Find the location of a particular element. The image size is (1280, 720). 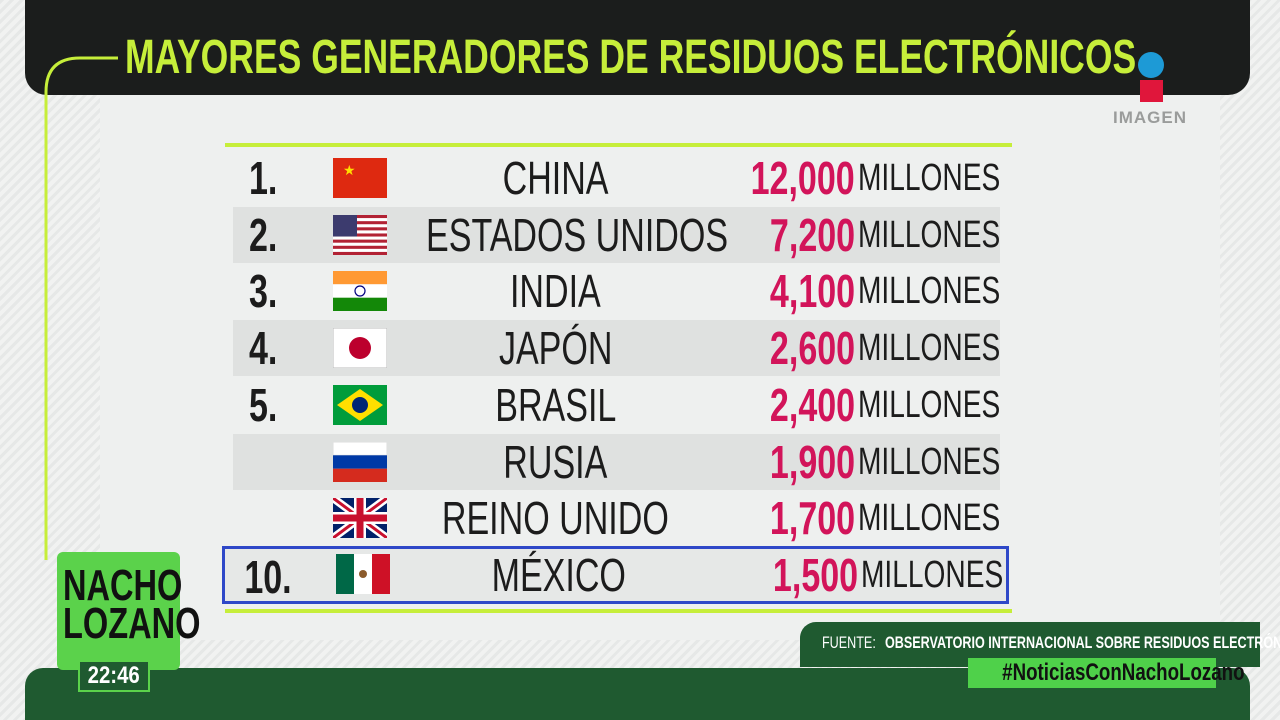

rank: 10. is located at coordinates (268, 577).